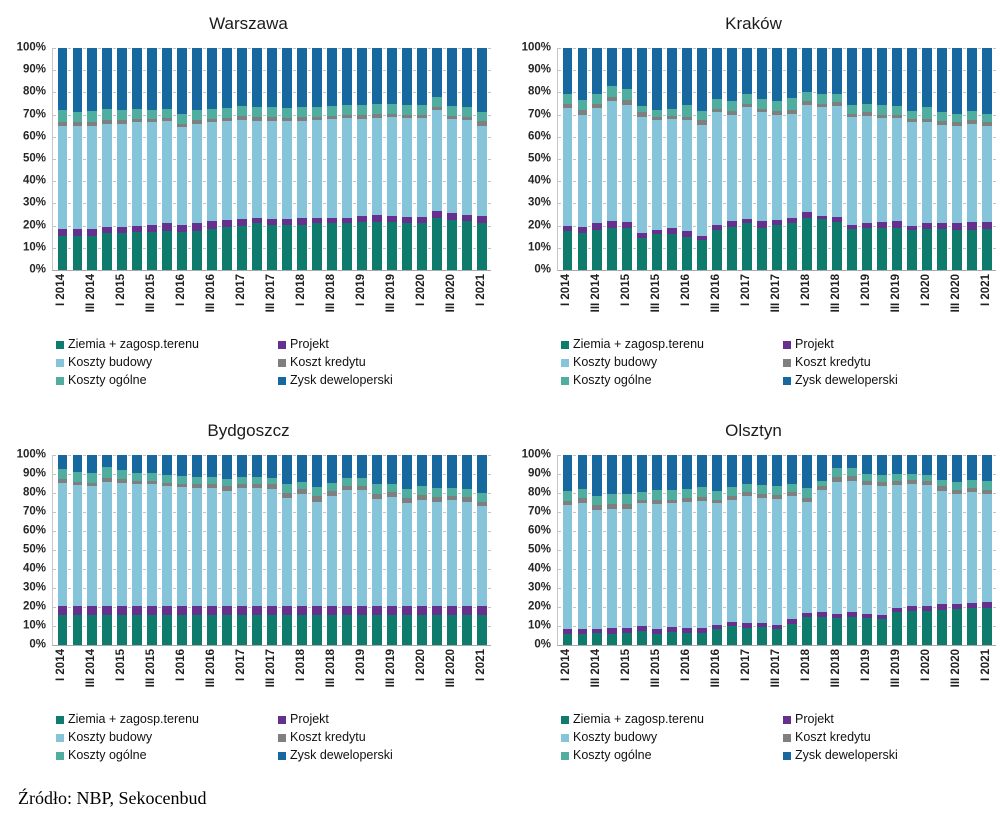 The width and height of the screenshot is (1002, 826). I want to click on legend-item-projekt: Projekt, so click(384, 719).